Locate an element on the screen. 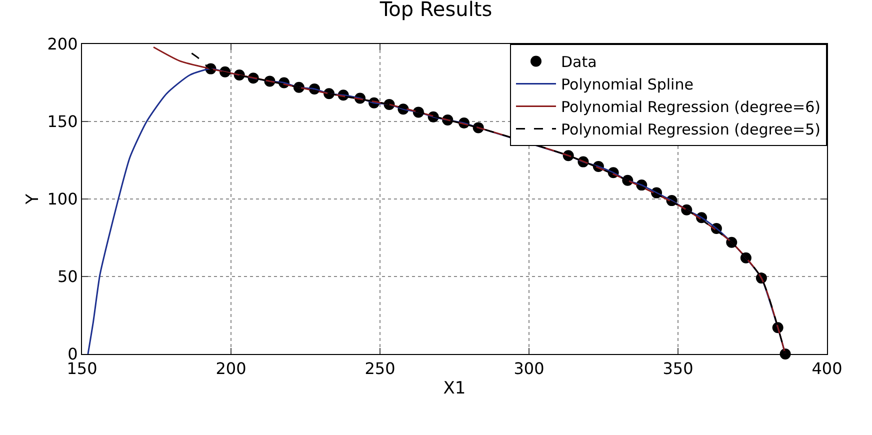 The width and height of the screenshot is (872, 435). legend-label: Polynomial Regression (degree=6) is located at coordinates (691, 107).